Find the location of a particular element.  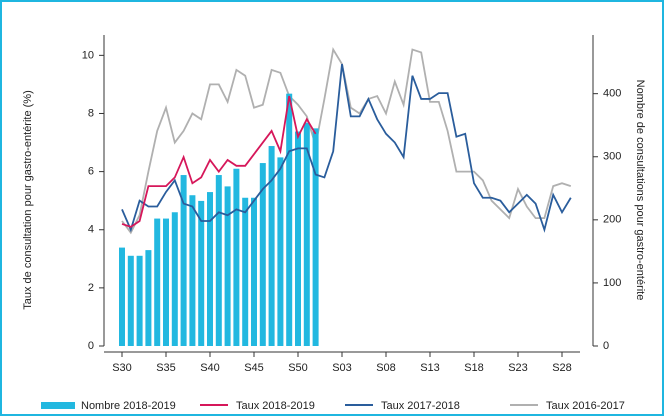

x-tick-label: S40 is located at coordinates (210, 368).